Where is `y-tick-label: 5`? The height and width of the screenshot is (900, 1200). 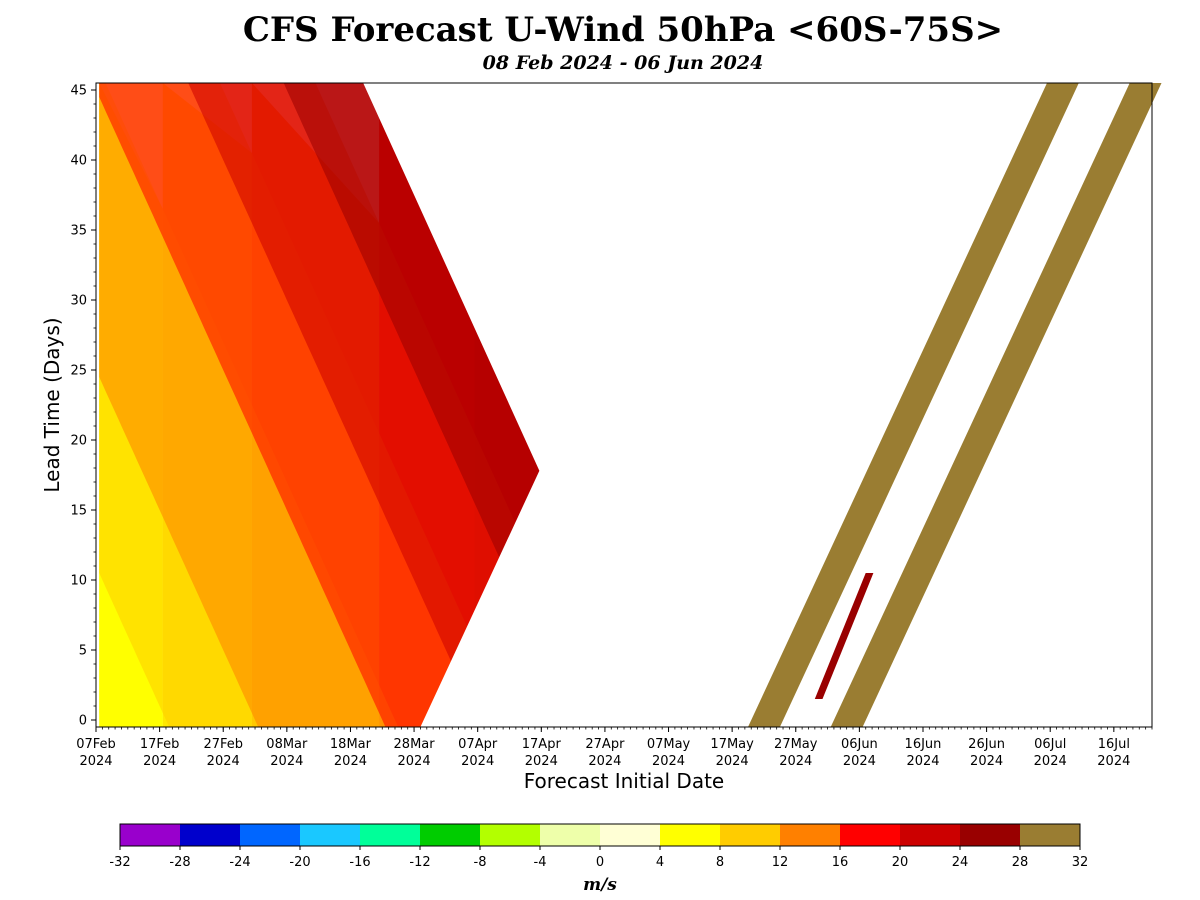 y-tick-label: 5 is located at coordinates (83, 651).